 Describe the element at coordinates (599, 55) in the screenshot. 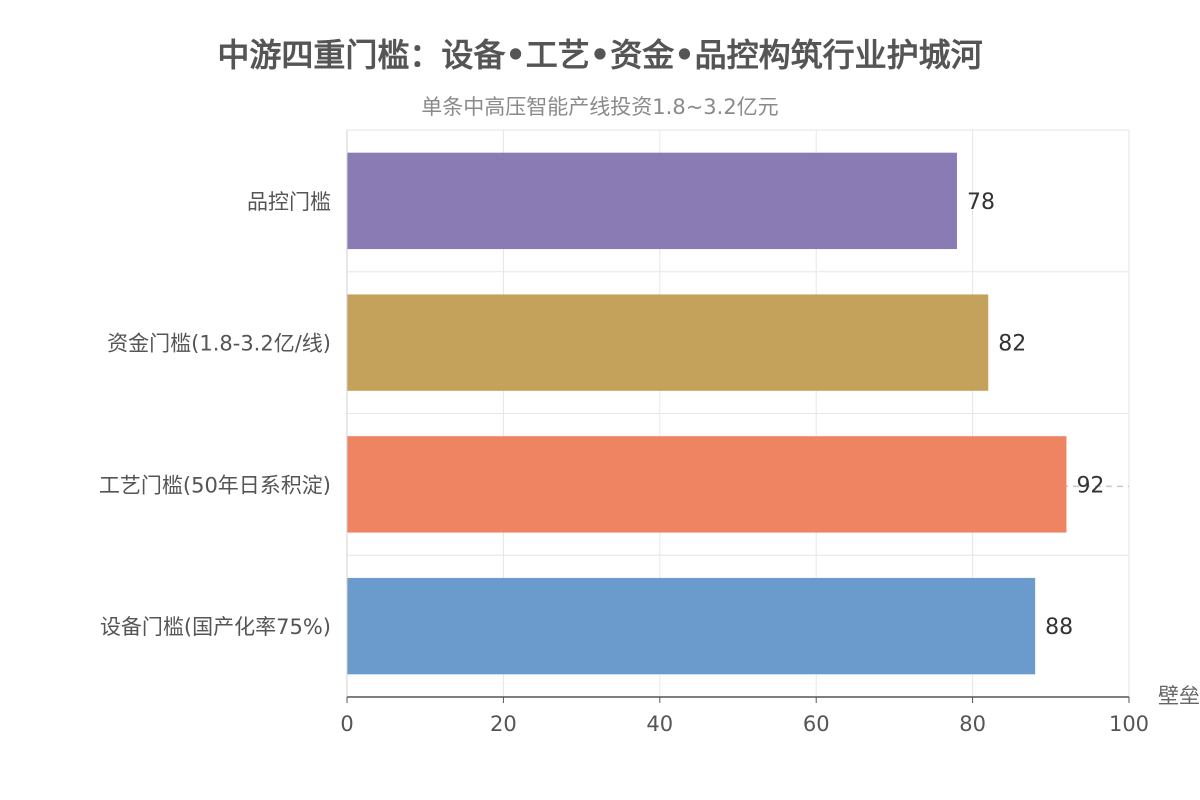

I see `chart-title: 中游四重门槛：设备•工艺•资金•品控构筑行业护城河` at that location.